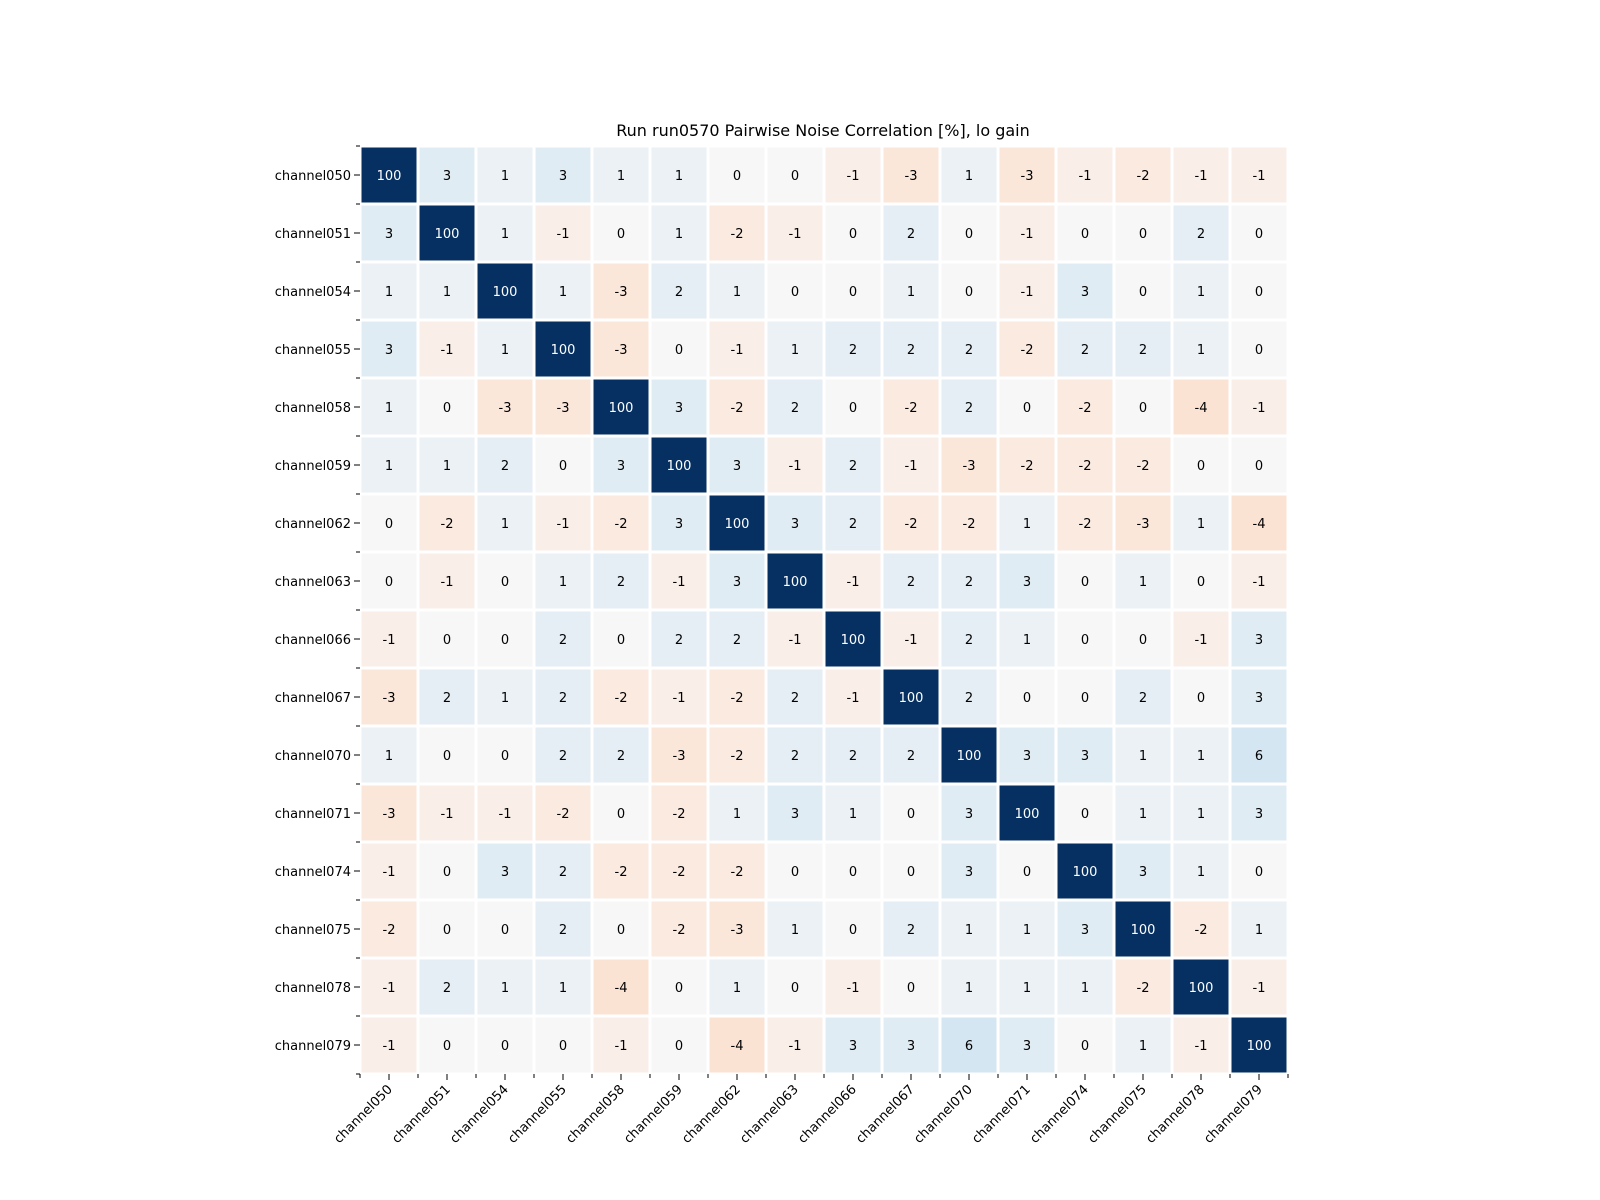  I want to click on x-tick-label: channel054, so click(479, 1114).